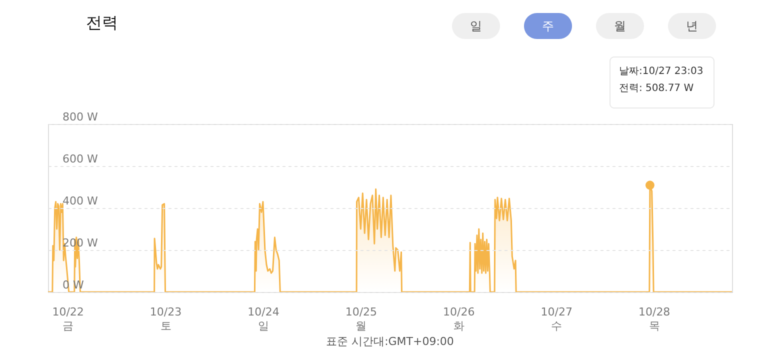 The image size is (780, 360). I want to click on x-tick-label: 10/25 월, so click(361, 319).